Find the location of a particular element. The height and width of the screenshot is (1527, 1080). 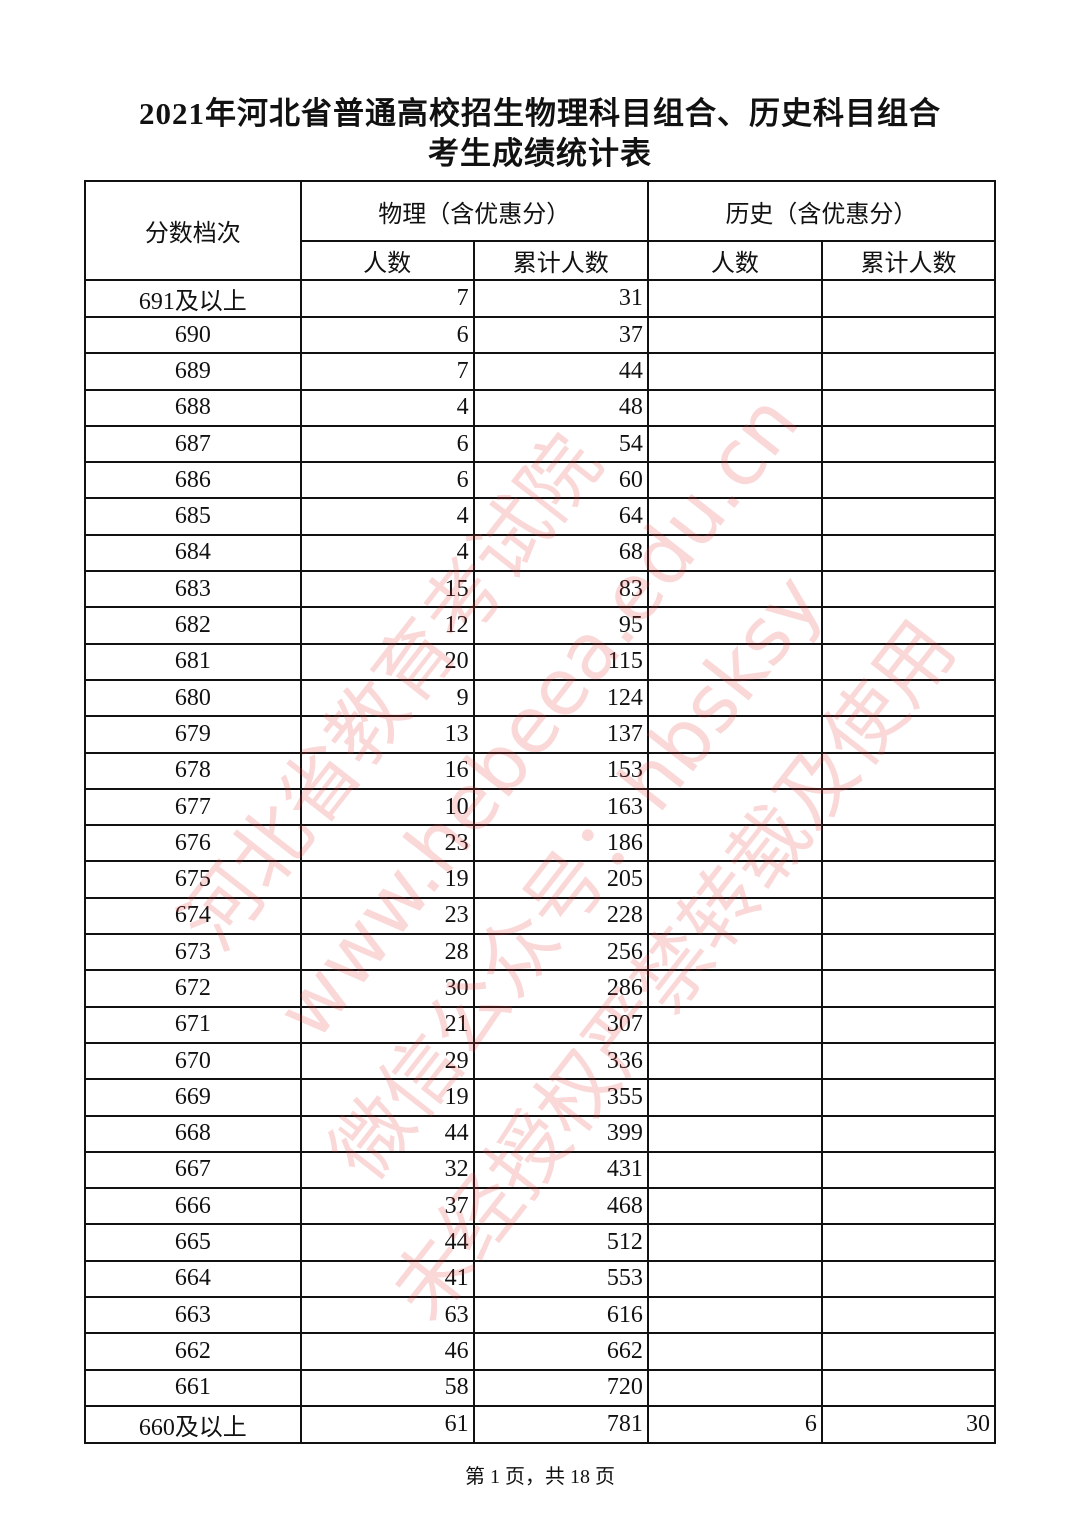

physics-count-cell: 7 is located at coordinates (387, 298).